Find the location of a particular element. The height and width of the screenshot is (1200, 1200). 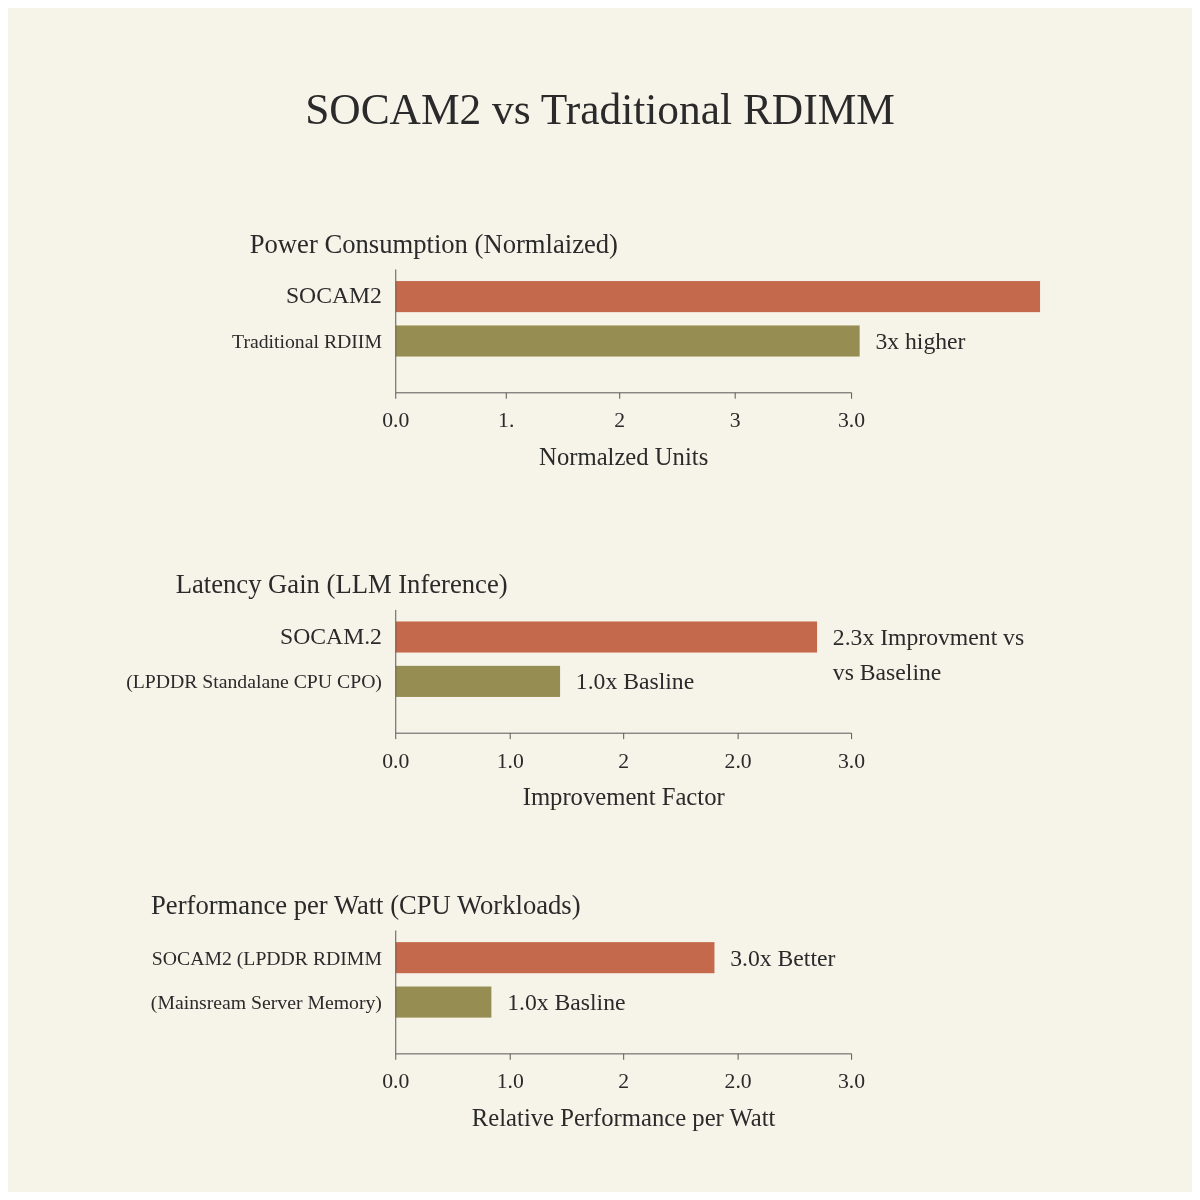

y-tick-label: (Mainsream Server Memory) is located at coordinates (266, 1002).